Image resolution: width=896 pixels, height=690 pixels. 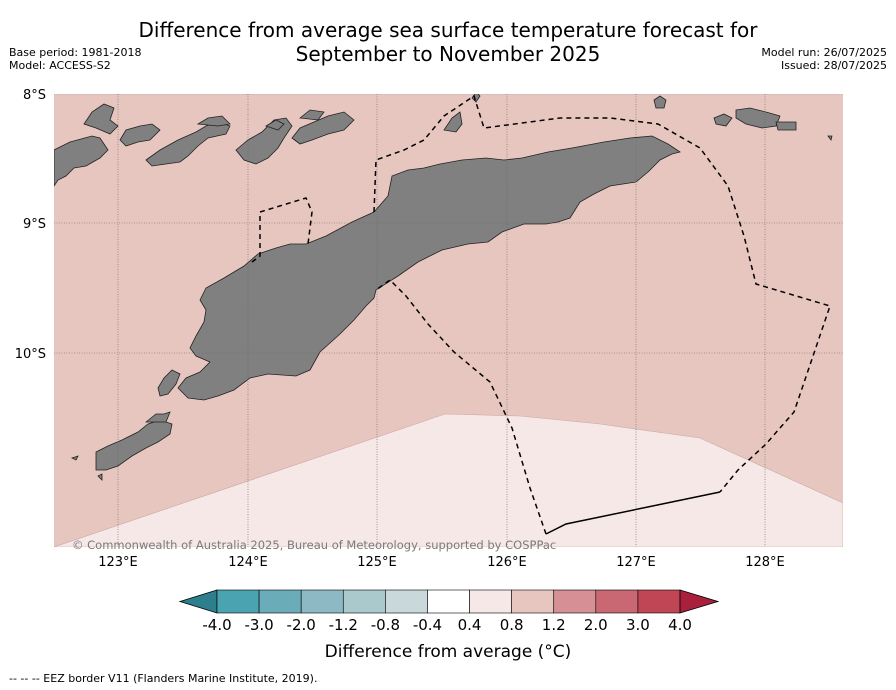 What do you see at coordinates (248, 562) in the screenshot?
I see `lon-label: 124°E` at bounding box center [248, 562].